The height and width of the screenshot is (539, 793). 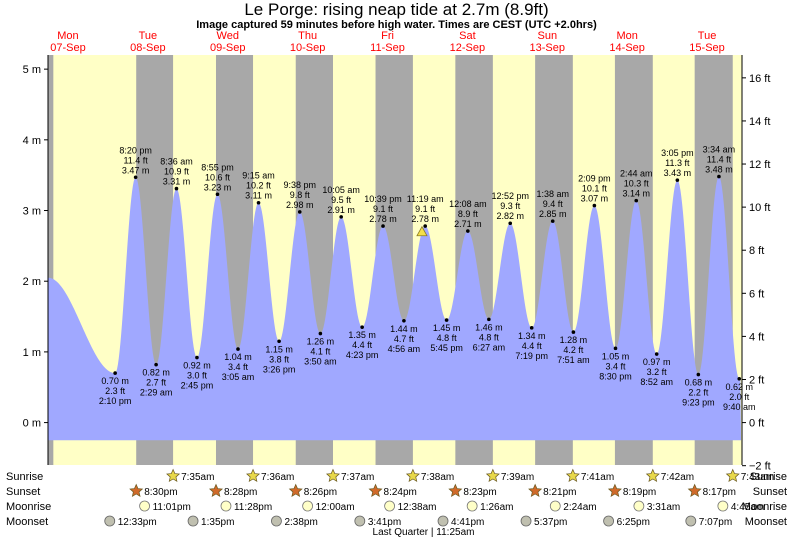 I want to click on high-tide-time: 2:09 pm, so click(x=594, y=179).